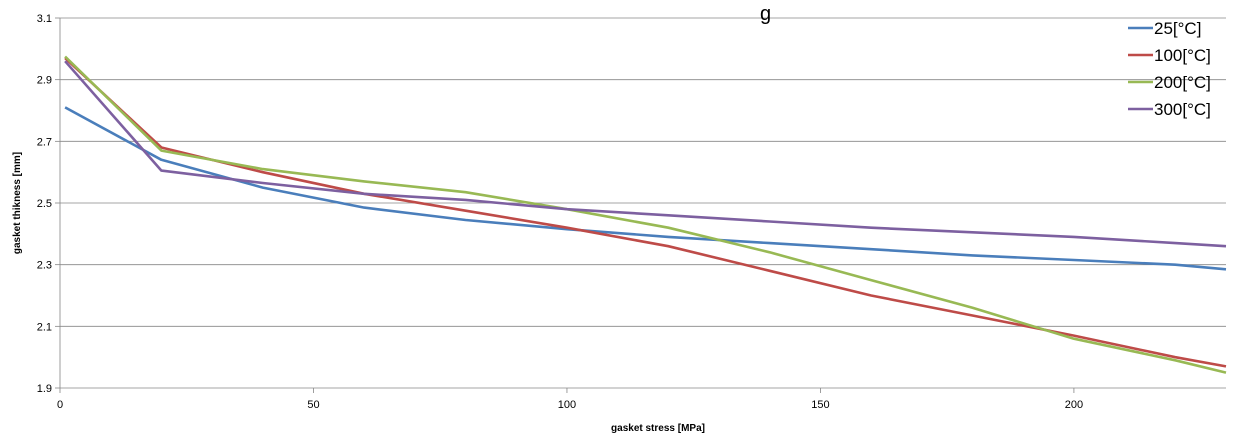  I want to click on y-axis-label: gasket thikness [mm], so click(17, 203).